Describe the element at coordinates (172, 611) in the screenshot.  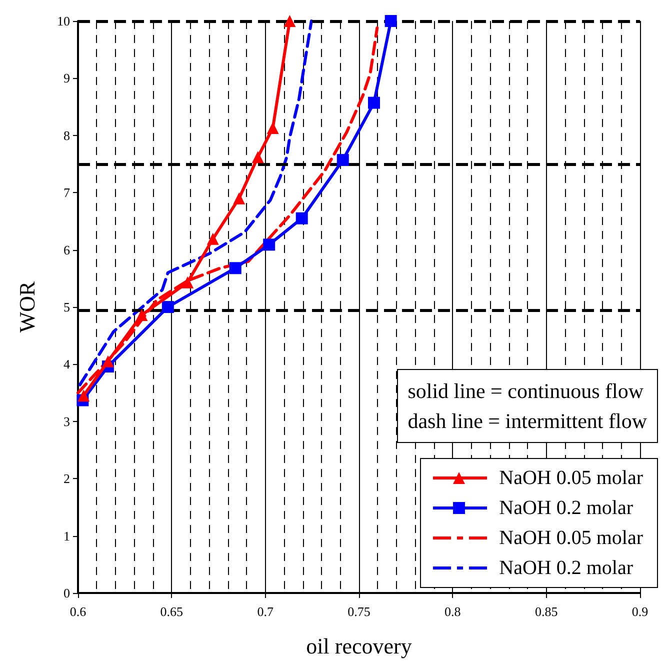
I see `x-tick-label: 0.65` at that location.